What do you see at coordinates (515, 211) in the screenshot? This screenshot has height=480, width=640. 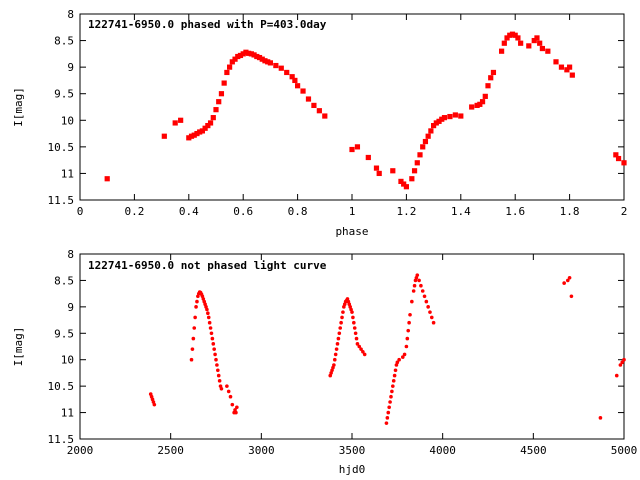 I see `chart1-x-tick-label: 1.6` at bounding box center [515, 211].